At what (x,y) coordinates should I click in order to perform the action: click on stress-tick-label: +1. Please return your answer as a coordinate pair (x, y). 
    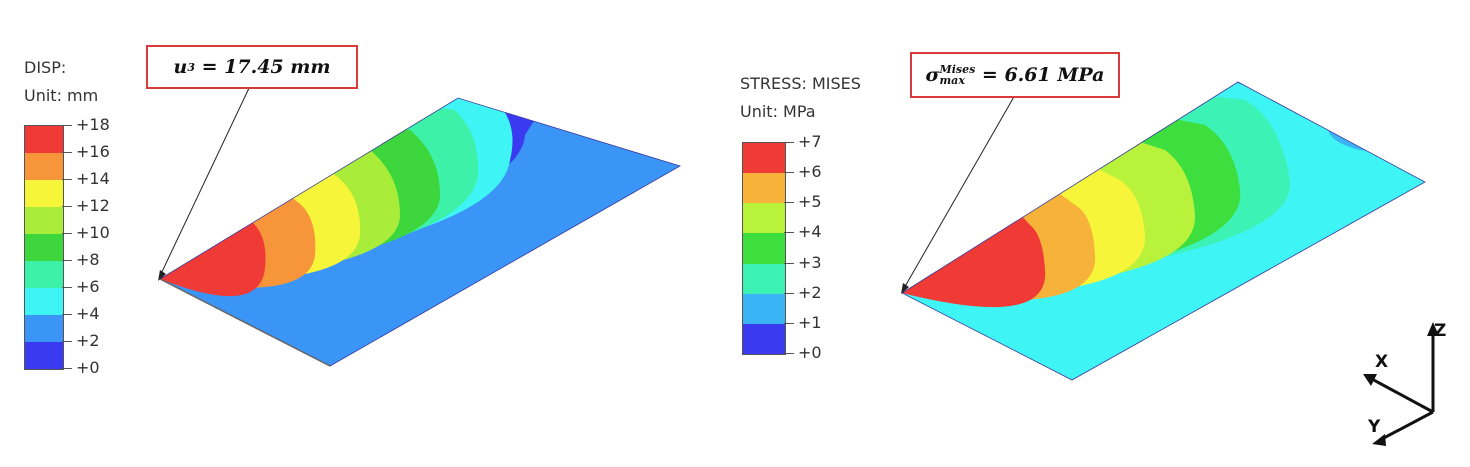
    Looking at the image, I should click on (810, 322).